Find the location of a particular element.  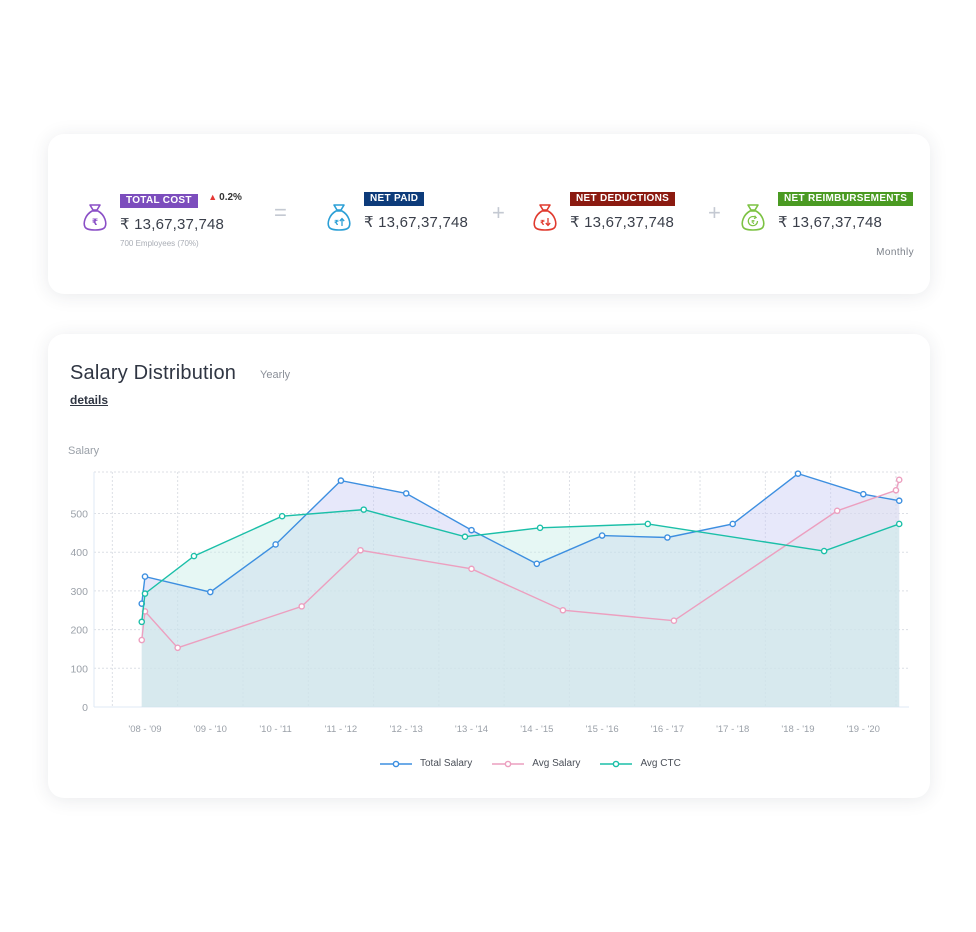

net-paid-tag: NET PAID is located at coordinates (394, 199).